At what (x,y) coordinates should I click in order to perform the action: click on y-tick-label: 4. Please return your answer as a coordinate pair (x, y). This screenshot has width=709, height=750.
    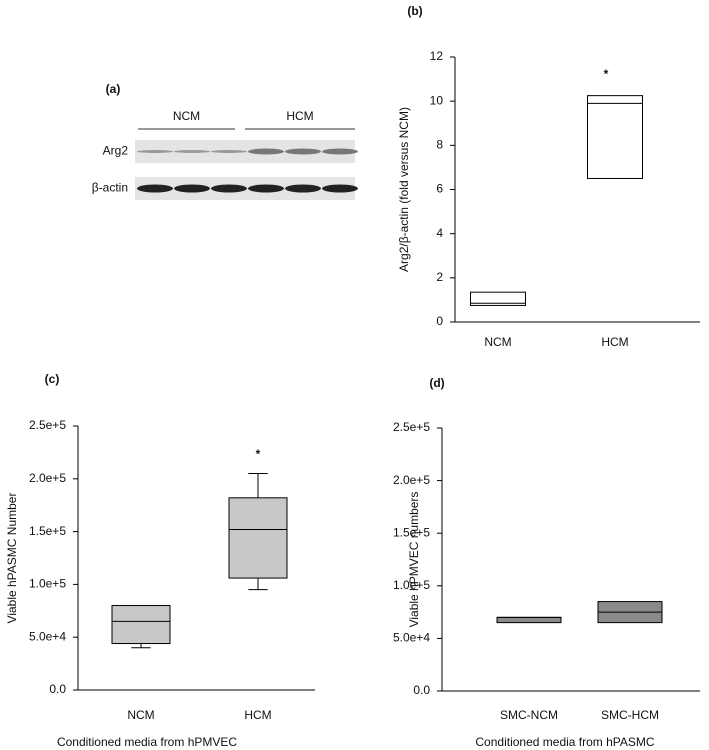
    Looking at the image, I should click on (439, 233).